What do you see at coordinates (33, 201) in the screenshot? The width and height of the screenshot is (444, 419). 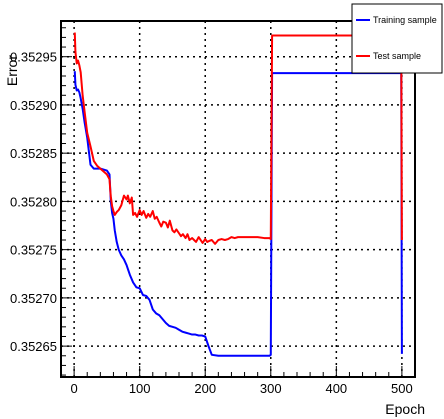 I see `y-tick-label: 0.35280` at bounding box center [33, 201].